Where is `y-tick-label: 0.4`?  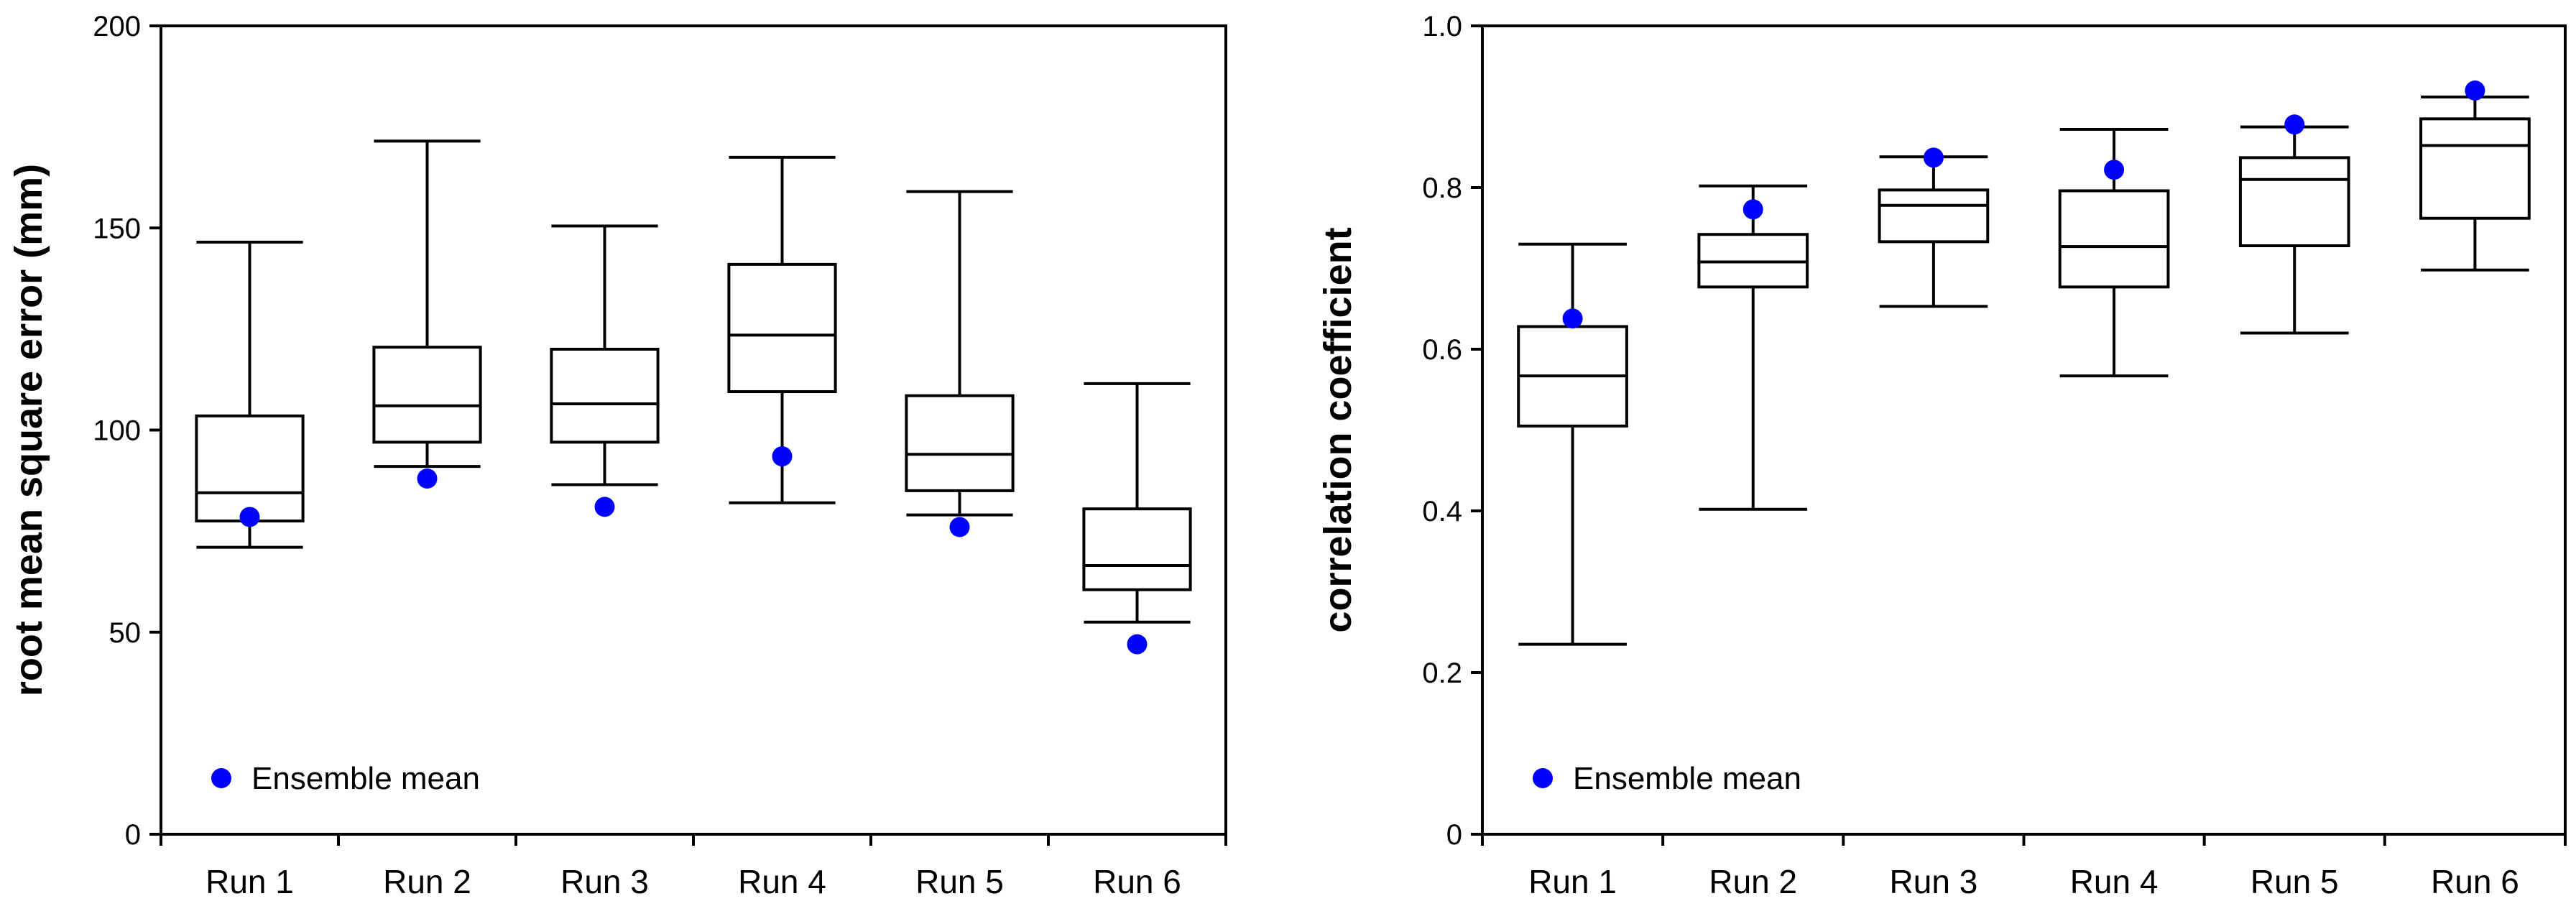 y-tick-label: 0.4 is located at coordinates (1442, 511).